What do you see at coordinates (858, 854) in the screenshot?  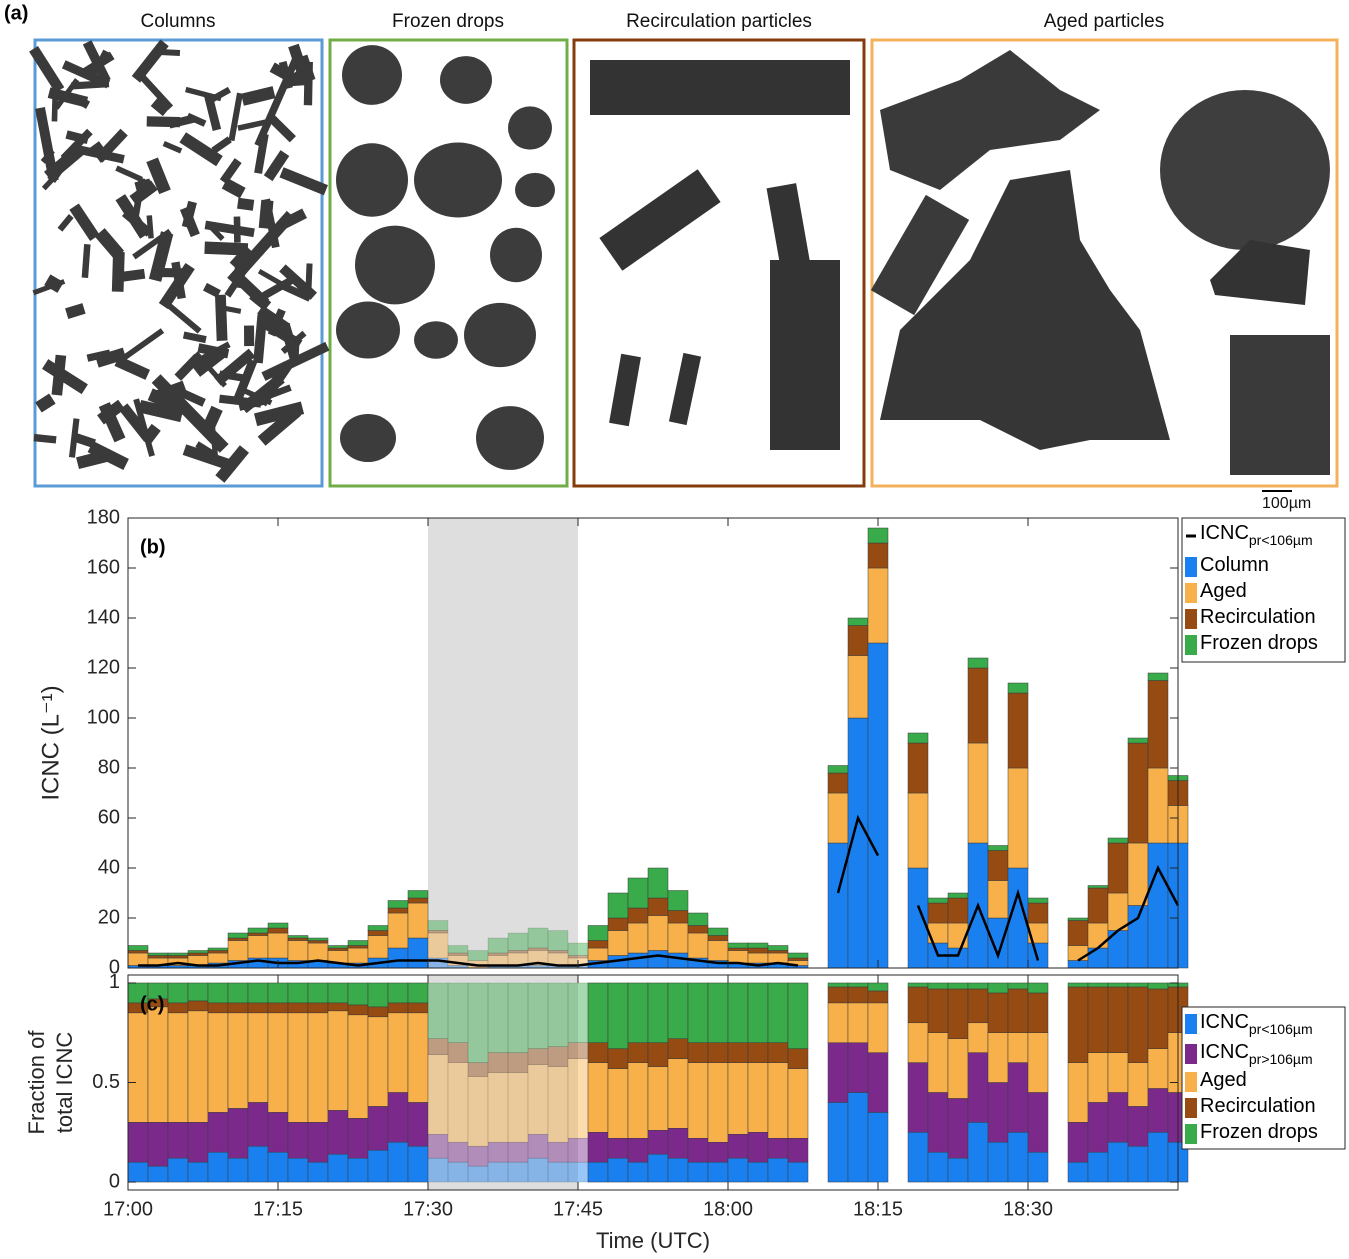 I see `line` at bounding box center [858, 854].